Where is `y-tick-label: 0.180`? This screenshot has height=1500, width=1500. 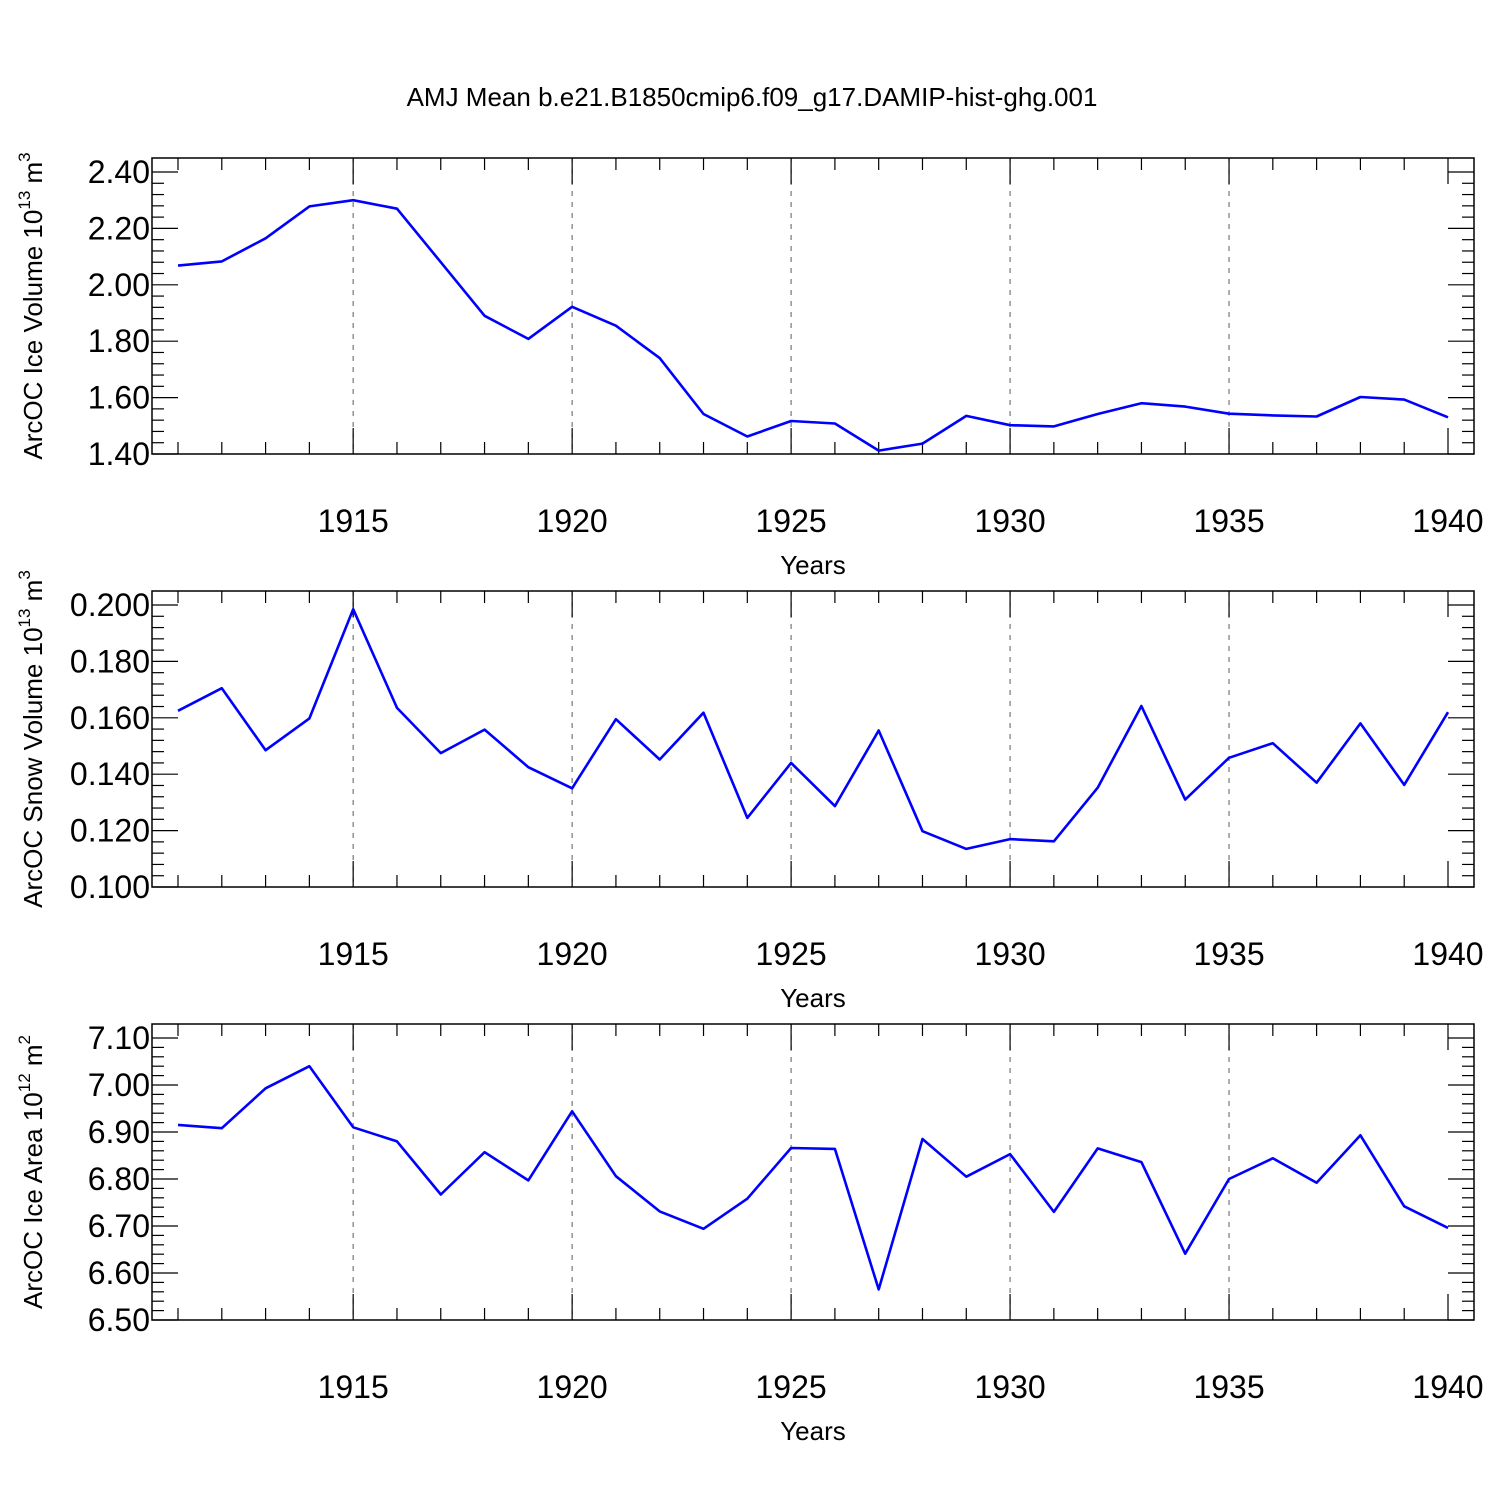
y-tick-label: 0.180 is located at coordinates (110, 661).